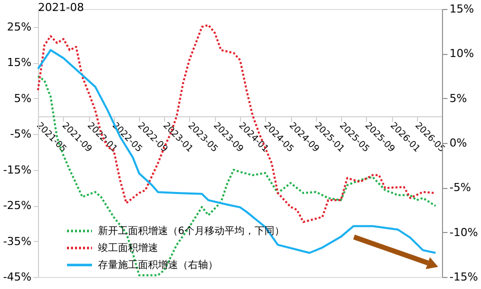 The height and width of the screenshot is (289, 481). Describe the element at coordinates (462, 53) in the screenshot. I see `y2-tick-label: 10%` at that location.